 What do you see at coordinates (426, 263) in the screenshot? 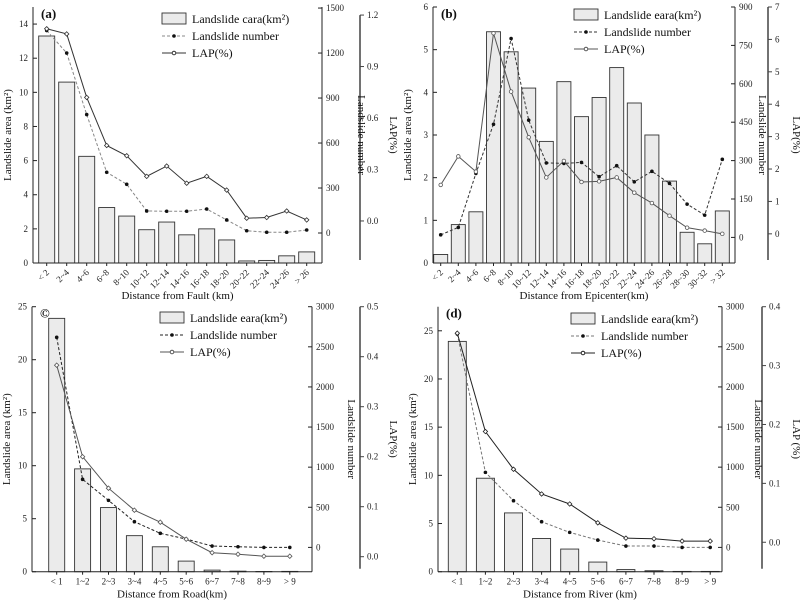
I see `left-tick-label: 0` at bounding box center [426, 263].